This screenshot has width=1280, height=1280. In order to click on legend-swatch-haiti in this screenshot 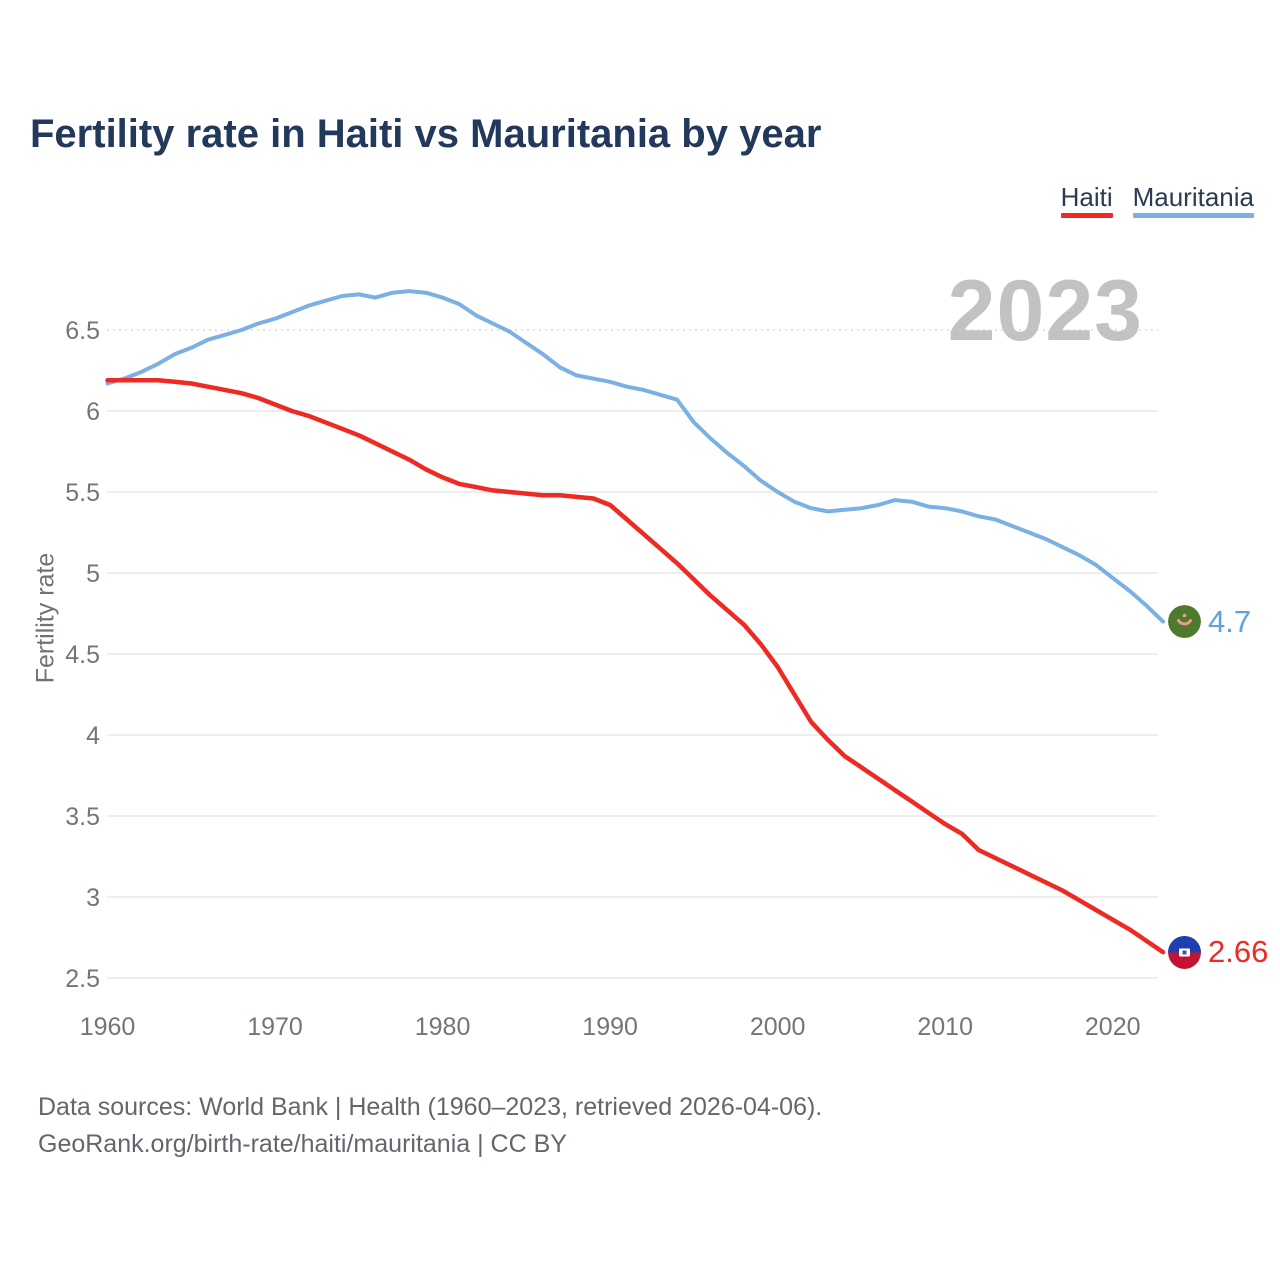, I will do `click(1086, 215)`.